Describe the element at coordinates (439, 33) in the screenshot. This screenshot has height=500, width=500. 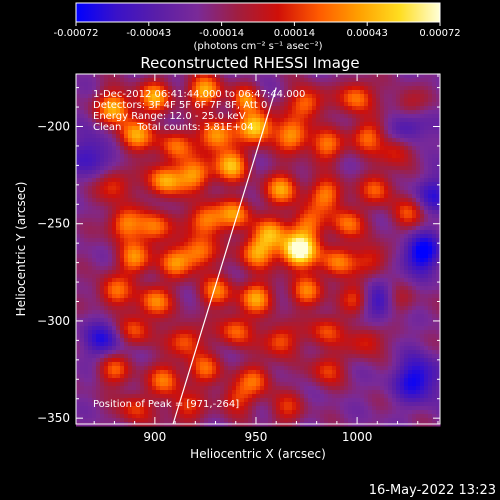
I see `colorbar-tick-label: 0.00072` at that location.